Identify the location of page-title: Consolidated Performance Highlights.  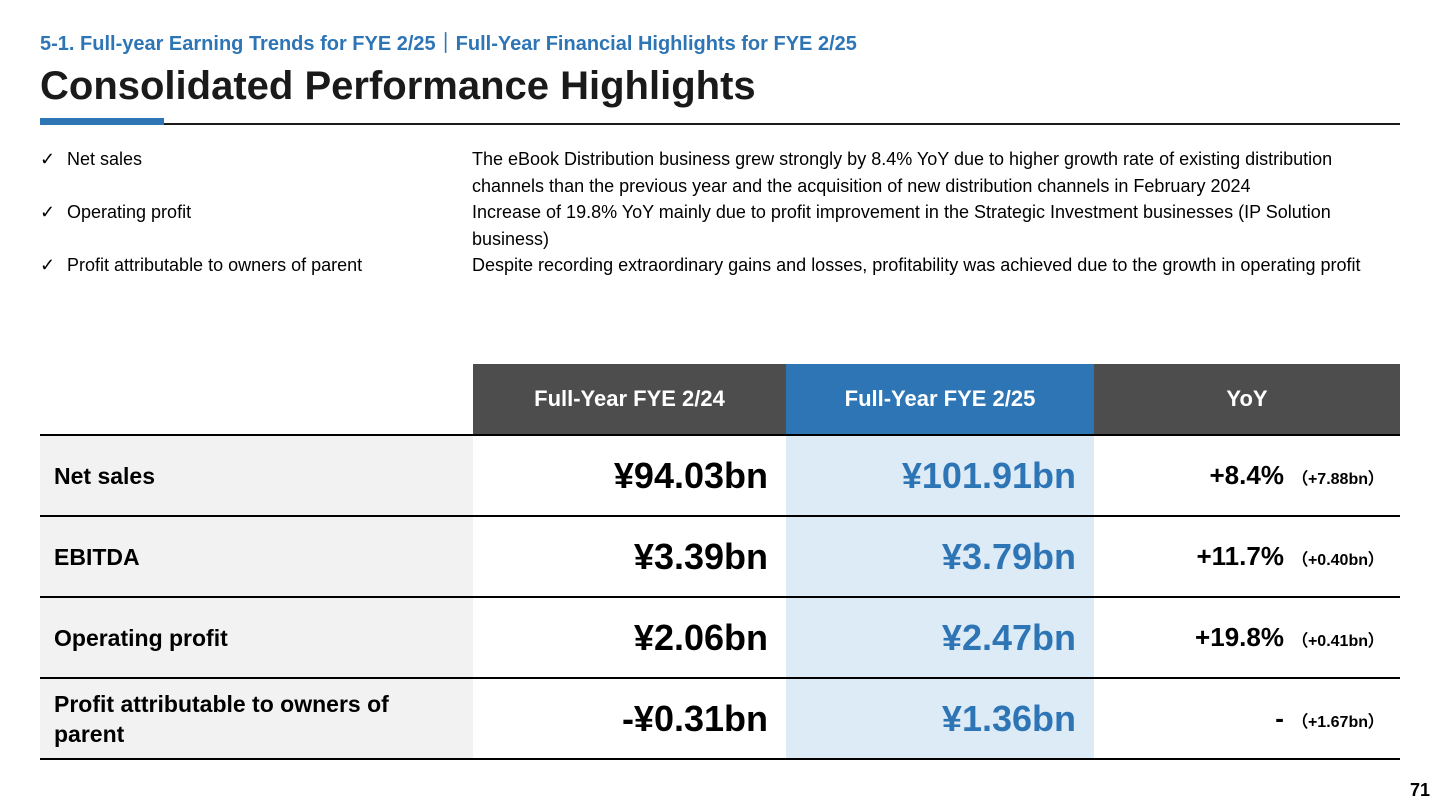
(398, 86).